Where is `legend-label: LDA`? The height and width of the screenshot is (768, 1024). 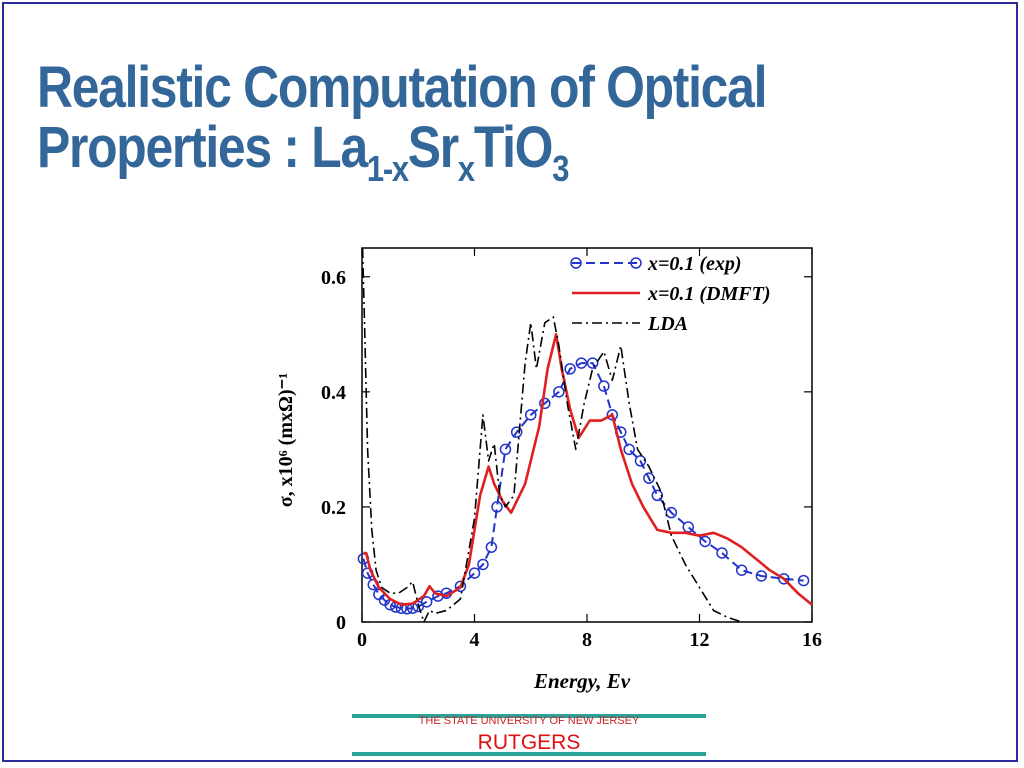 legend-label: LDA is located at coordinates (667, 324).